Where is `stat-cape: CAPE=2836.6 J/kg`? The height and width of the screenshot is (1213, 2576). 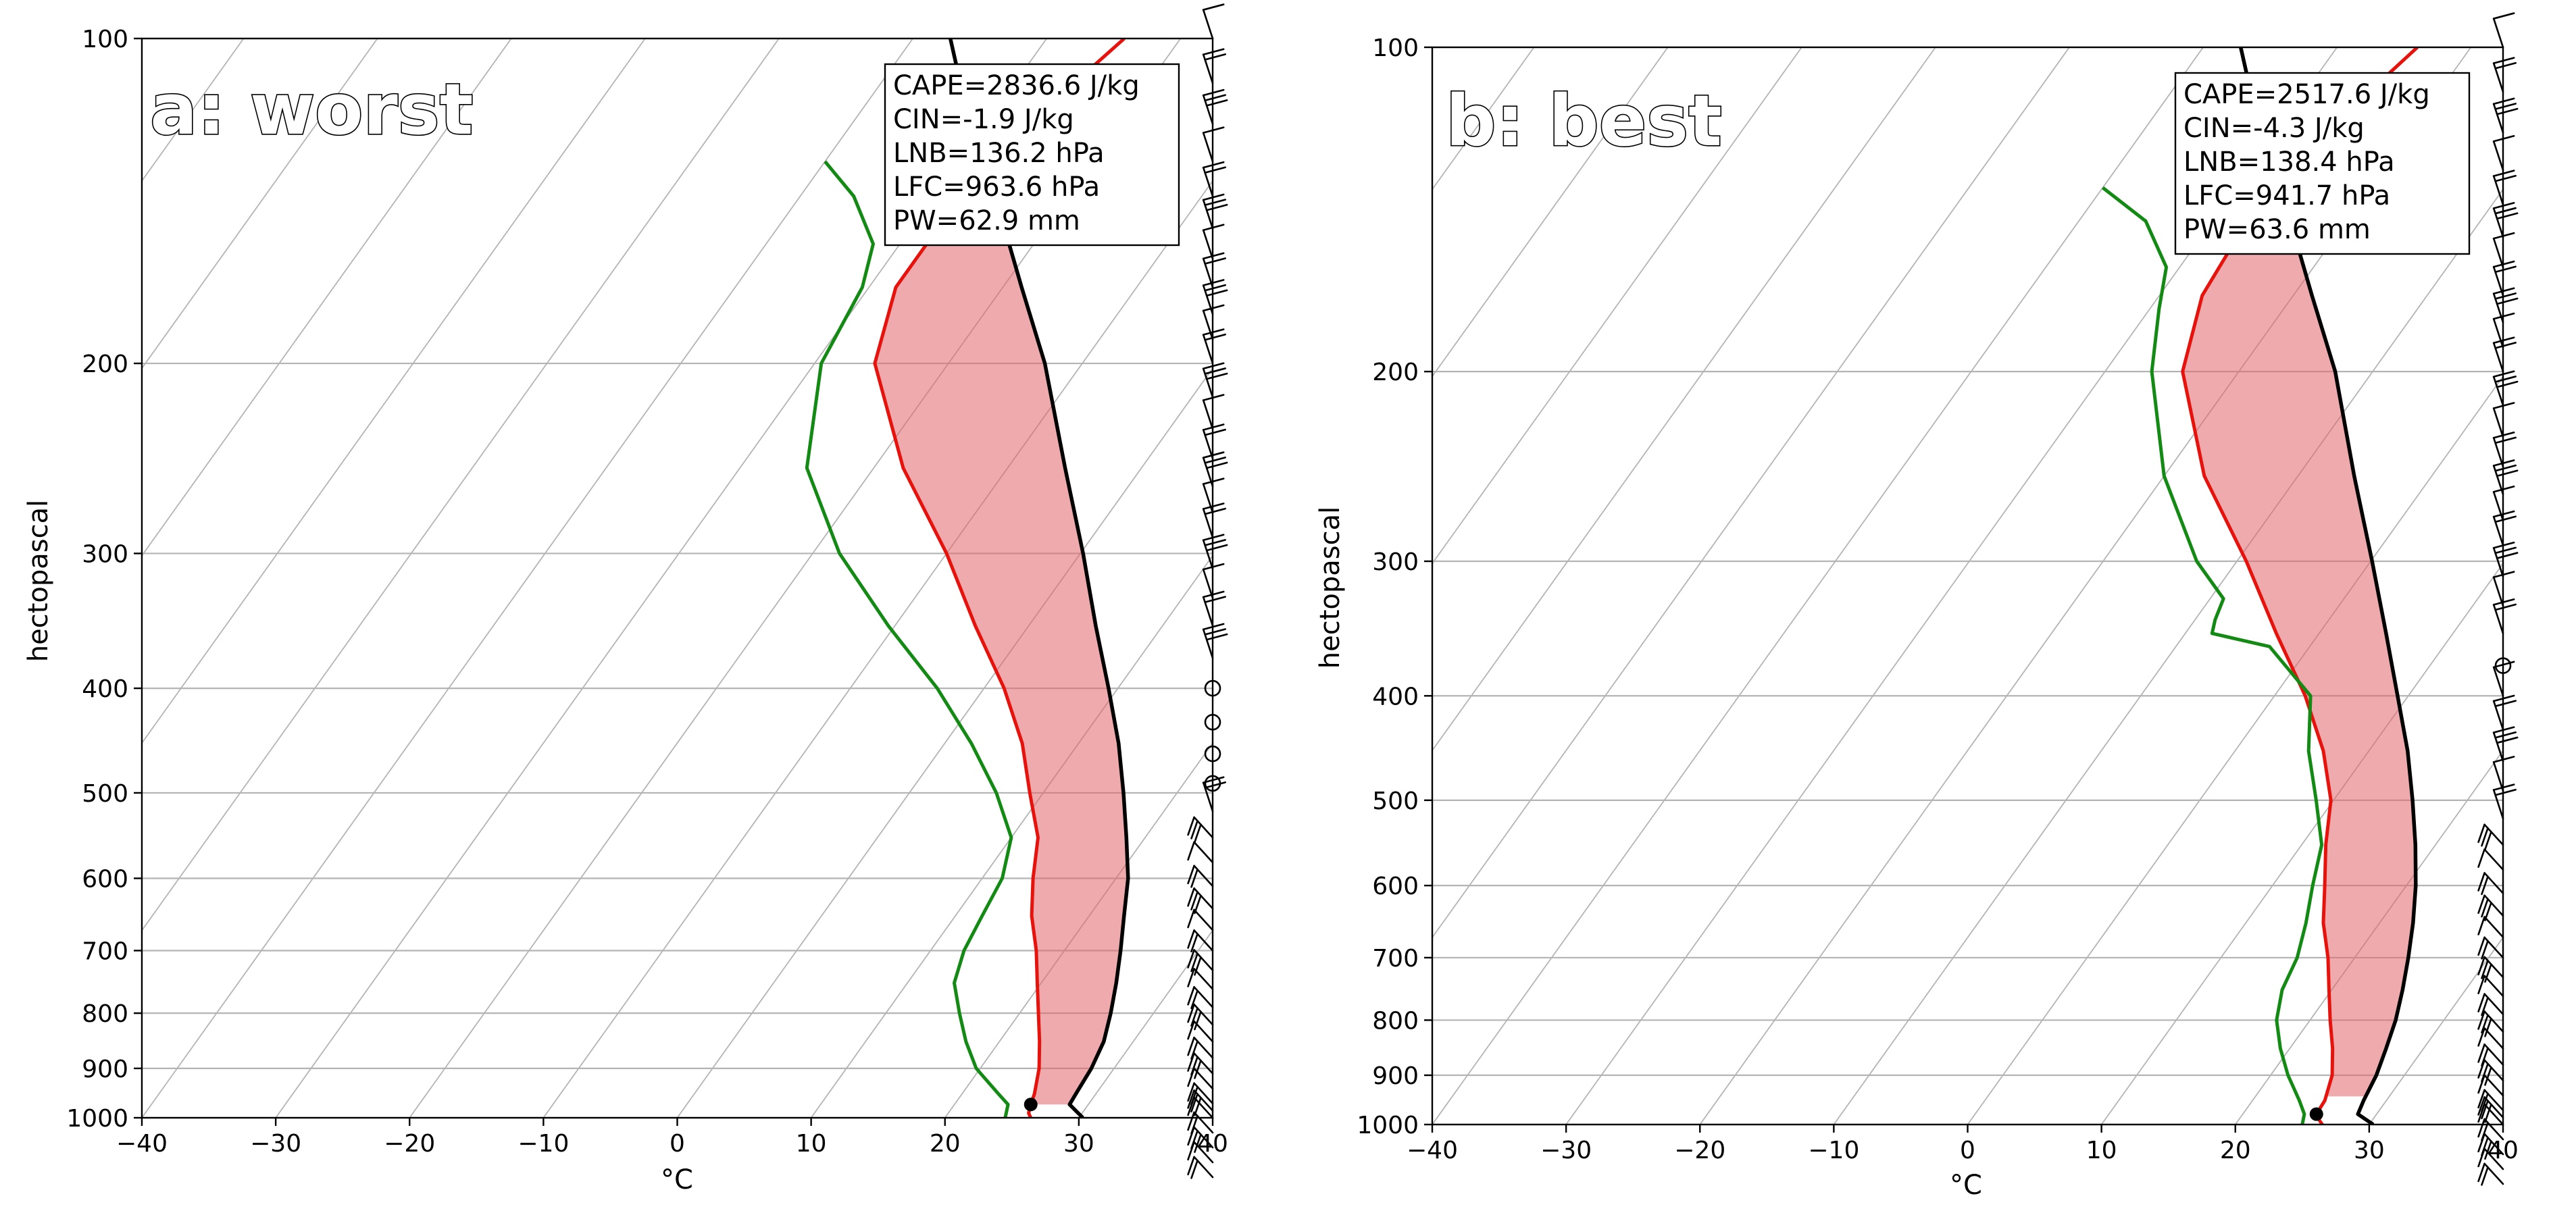
stat-cape: CAPE=2836.6 J/kg is located at coordinates (1016, 85).